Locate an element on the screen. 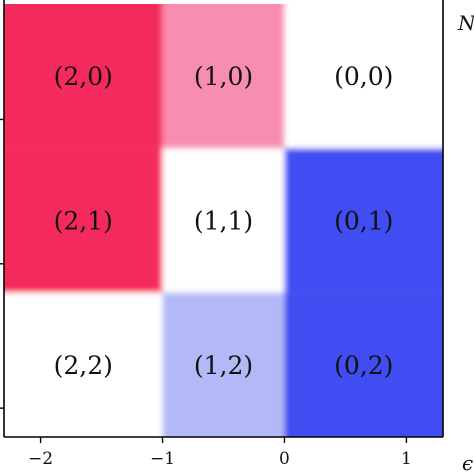  cell-label-2: (0,0) is located at coordinates (363, 76).